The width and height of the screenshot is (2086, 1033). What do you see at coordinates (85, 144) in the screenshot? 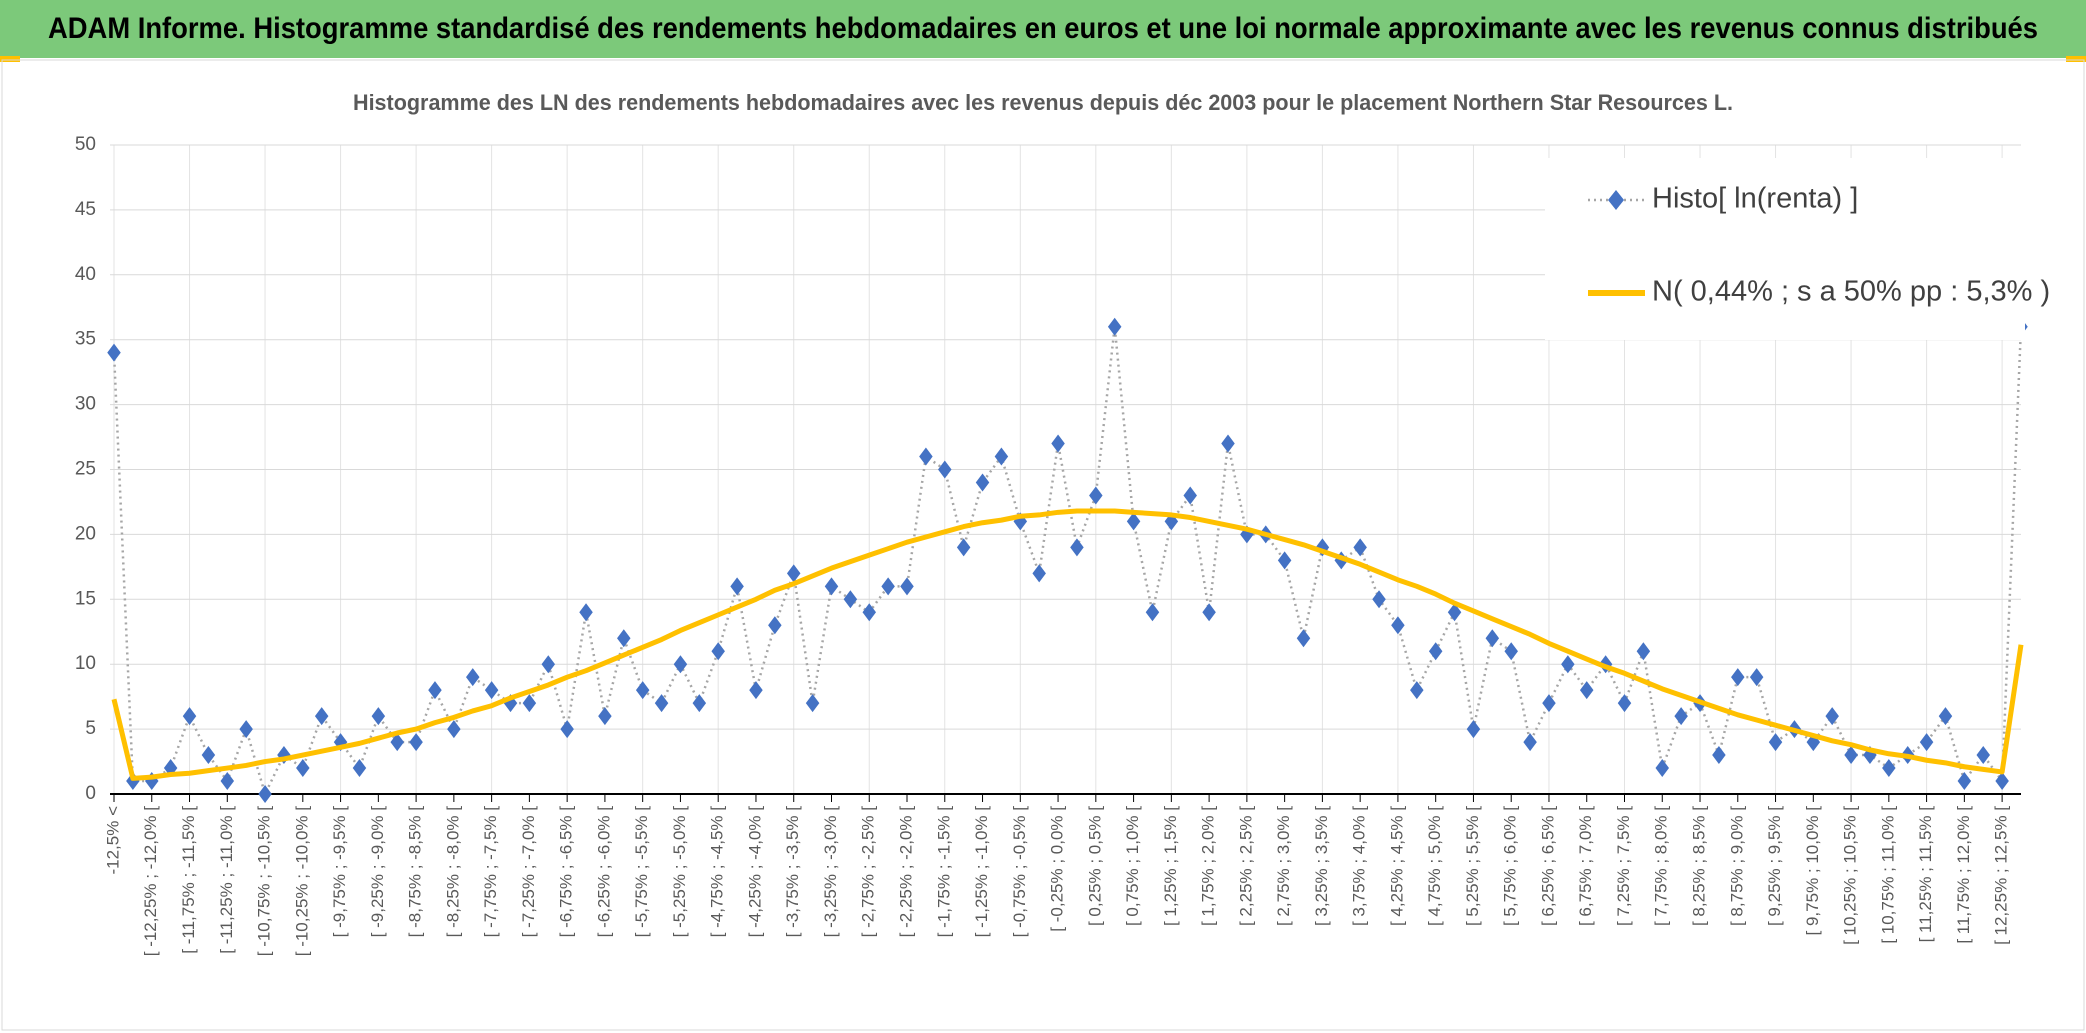
I see `y-tick-label: 50` at bounding box center [85, 144].